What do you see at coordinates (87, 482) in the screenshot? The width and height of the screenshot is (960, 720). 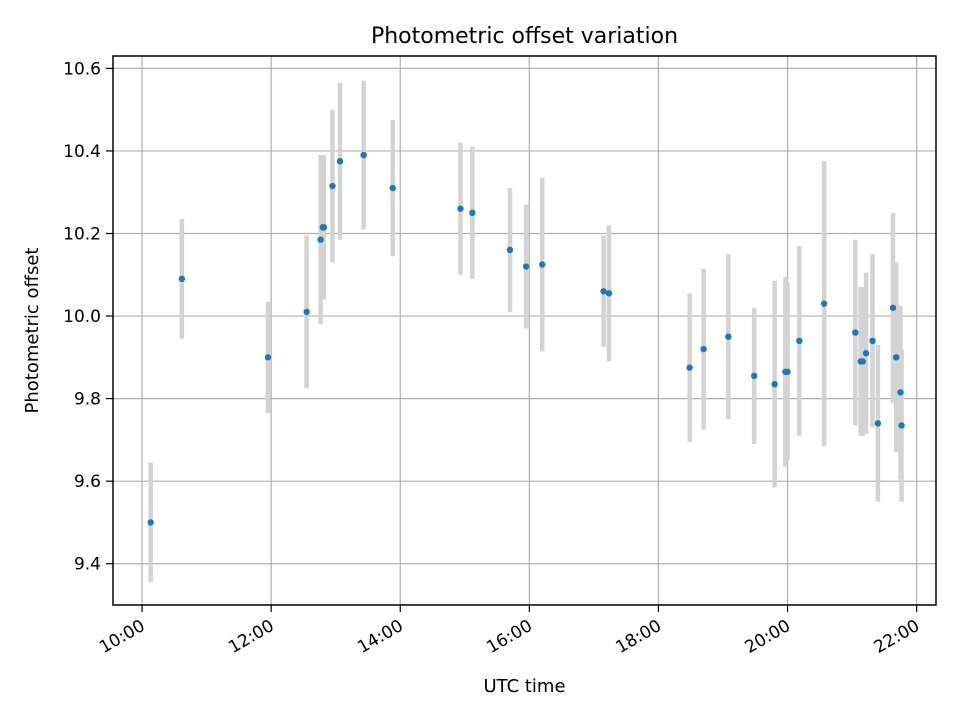 I see `y-tick-label: 9.6` at bounding box center [87, 482].